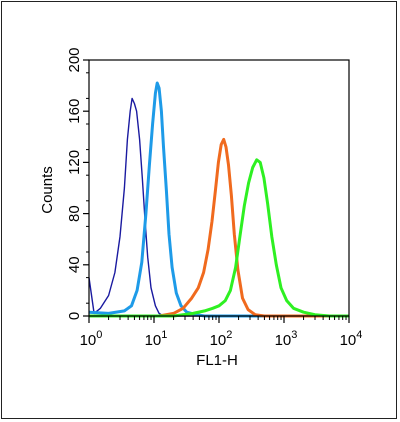 The width and height of the screenshot is (400, 422). Describe the element at coordinates (74, 264) in the screenshot. I see `y-tick-label: 40` at that location.